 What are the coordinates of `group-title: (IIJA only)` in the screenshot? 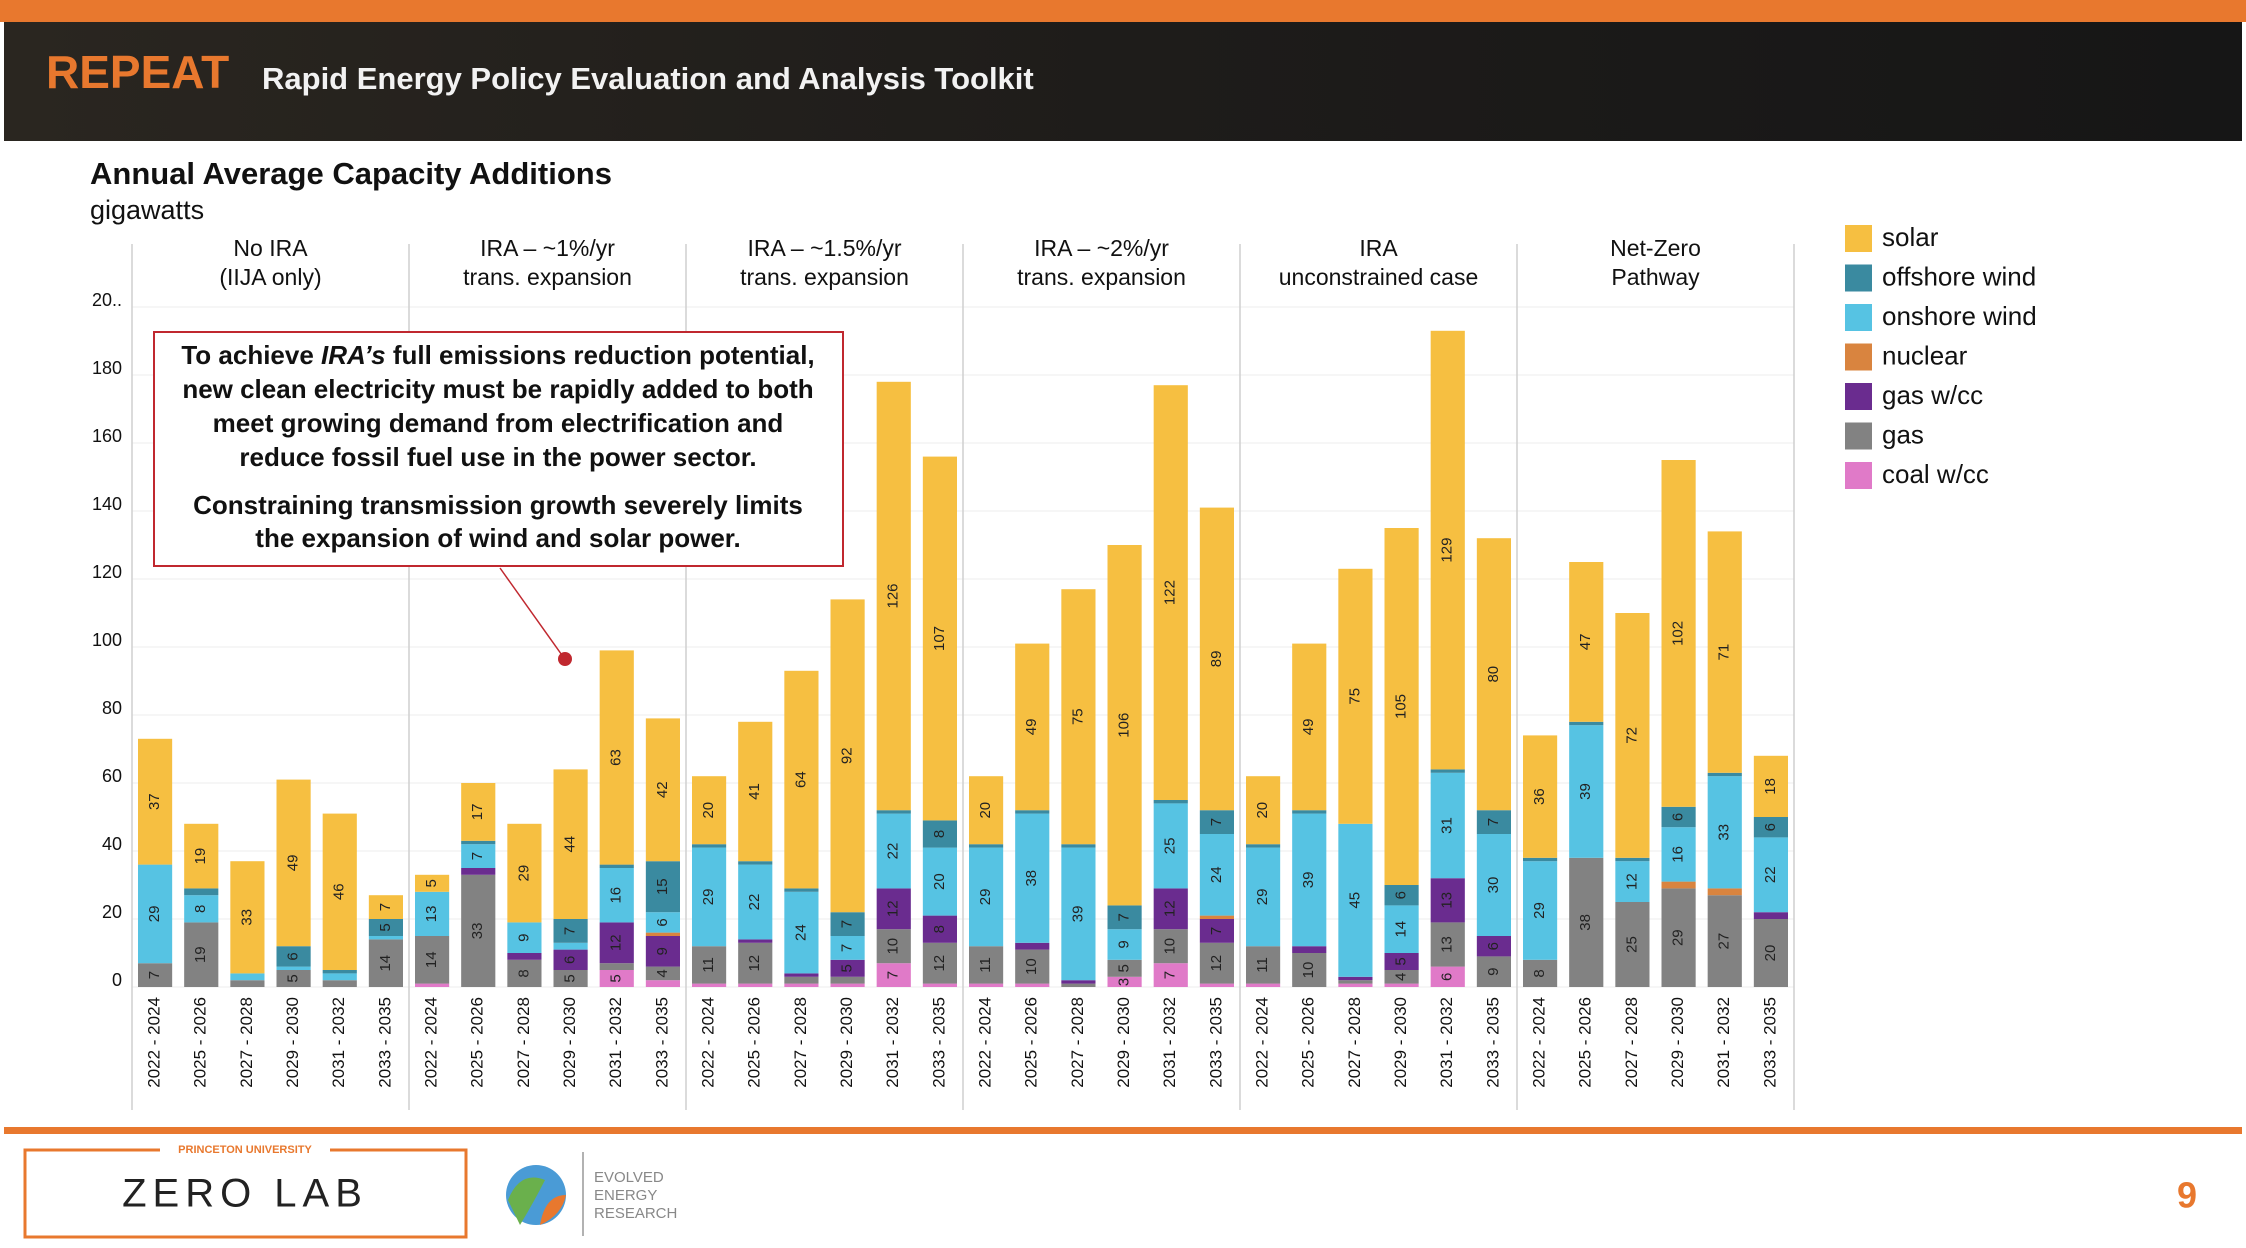 It's located at (270, 277).